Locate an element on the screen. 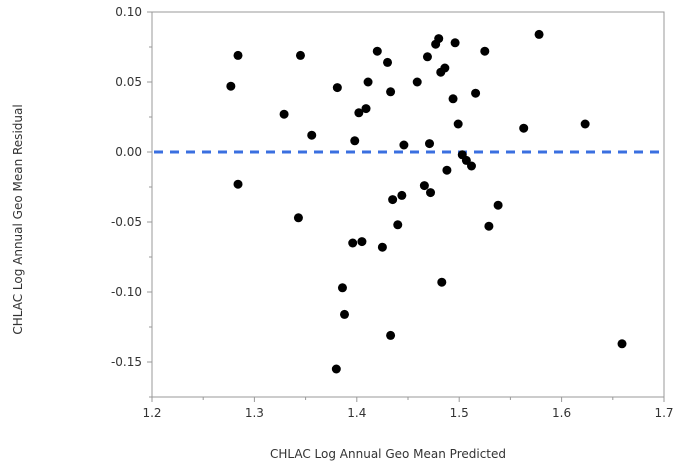 Image resolution: width=676 pixels, height=467 pixels. y-tick-label: 0.10 is located at coordinates (128, 12).